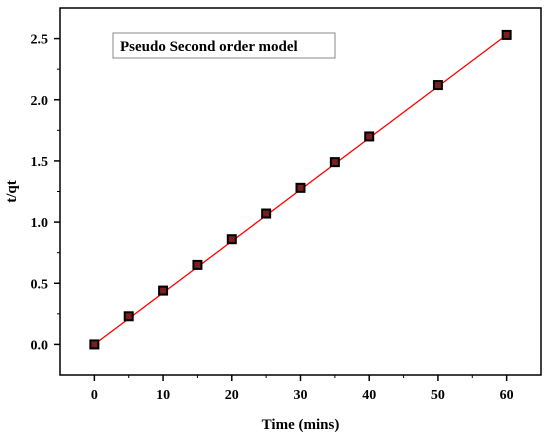 Image resolution: width=550 pixels, height=436 pixels. Describe the element at coordinates (94, 395) in the screenshot. I see `x-tick-label: 0` at that location.